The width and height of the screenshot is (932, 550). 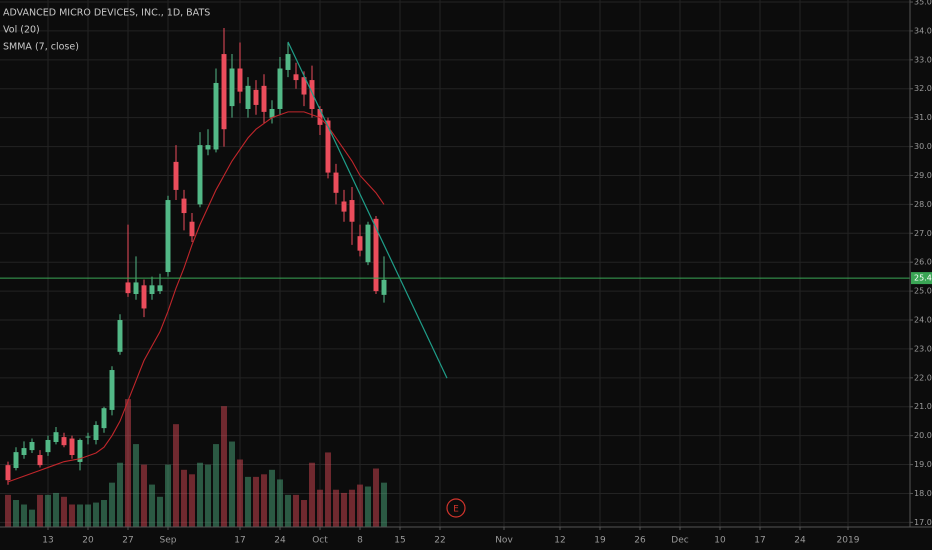 What do you see at coordinates (106, 13) in the screenshot?
I see `legend-symbol: ADVANCED MICRO DEVICES, INC., 1D, BATS` at bounding box center [106, 13].